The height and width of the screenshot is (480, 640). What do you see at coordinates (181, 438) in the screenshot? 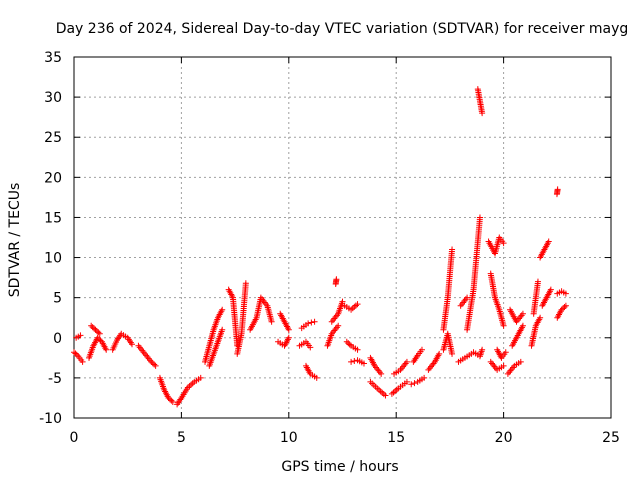
I see `x-tick-label: 5` at bounding box center [181, 438].